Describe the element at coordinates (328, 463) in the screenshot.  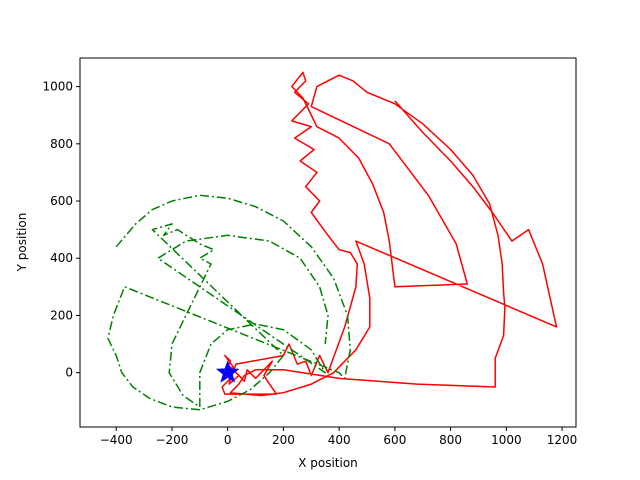
I see `x-axis-label: X position` at that location.